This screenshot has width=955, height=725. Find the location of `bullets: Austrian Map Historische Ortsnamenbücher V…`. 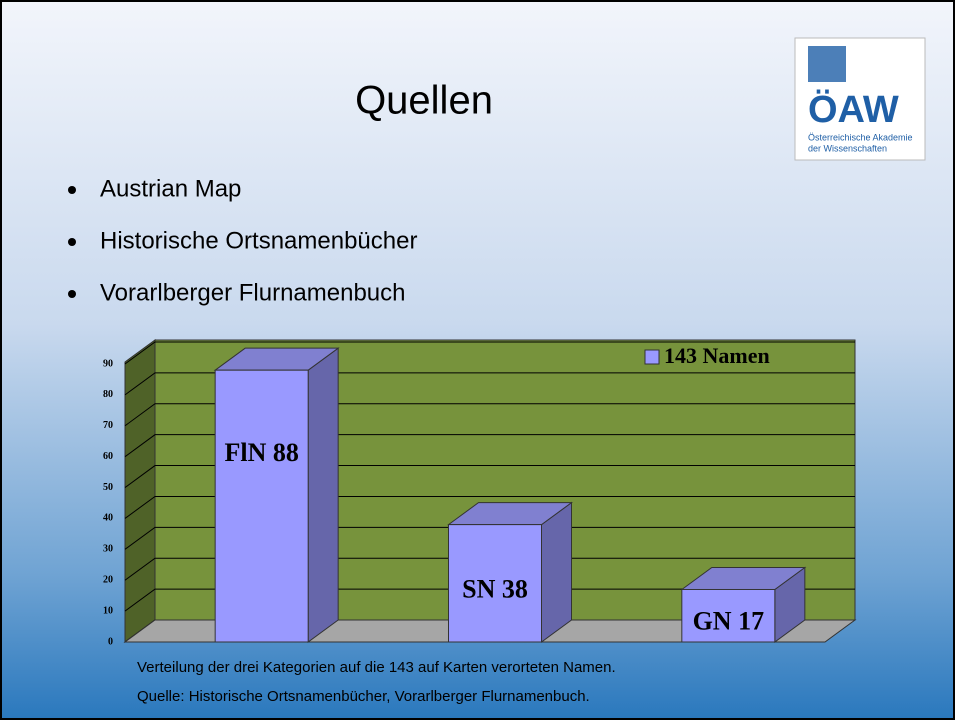

bullets: Austrian Map Historische Ortsnamenbücher V… is located at coordinates (242, 240).